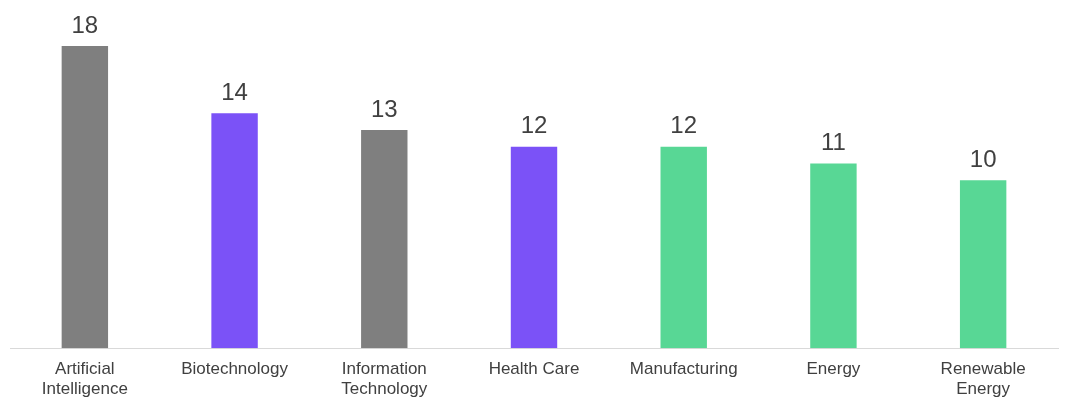  What do you see at coordinates (234, 91) in the screenshot?
I see `data-label: 14` at bounding box center [234, 91].